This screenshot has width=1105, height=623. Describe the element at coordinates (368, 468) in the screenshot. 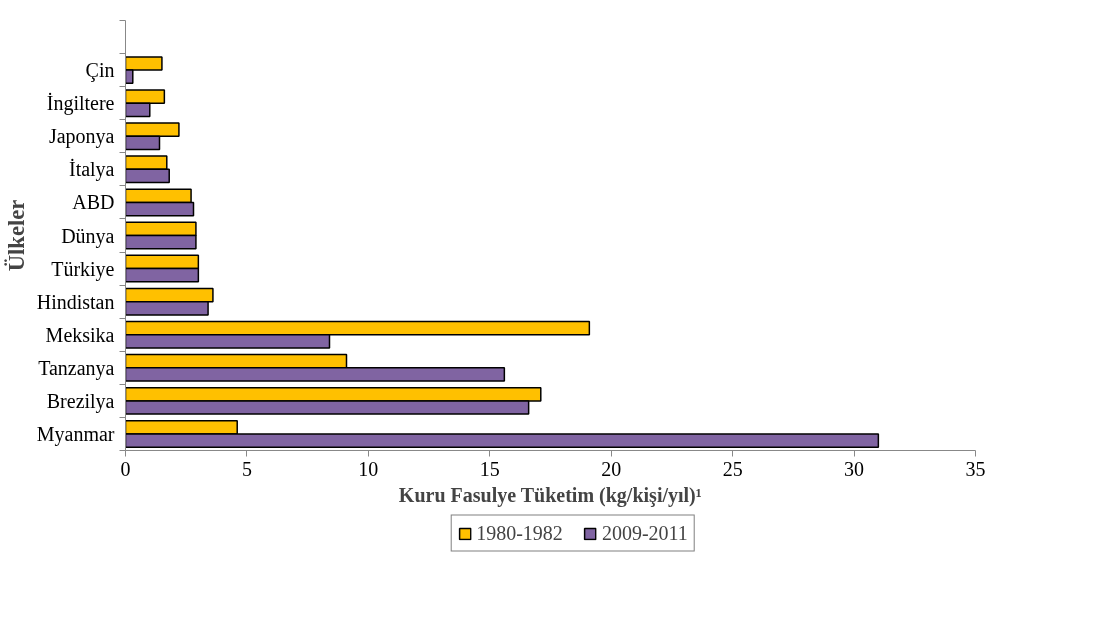

I see `x-tick-label: 10` at that location.